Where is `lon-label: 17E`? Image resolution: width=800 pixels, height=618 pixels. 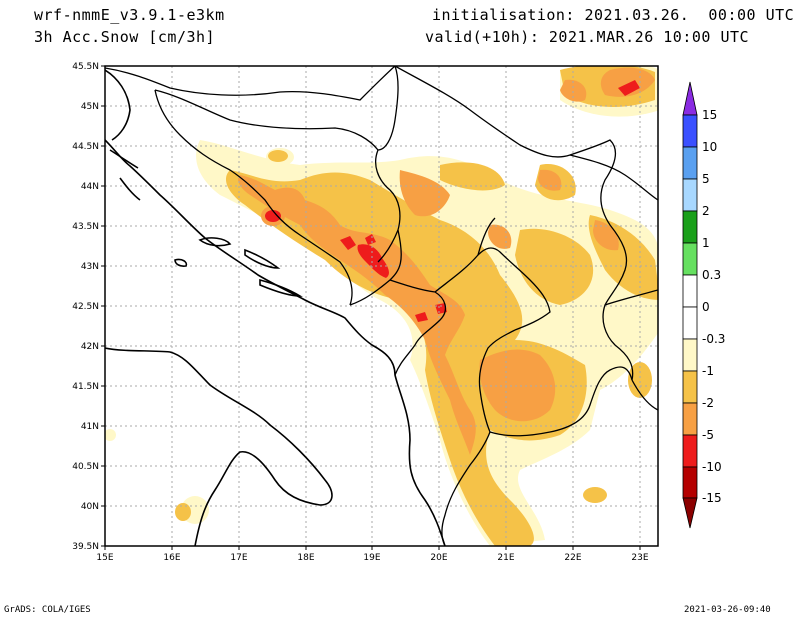 lon-label: 17E is located at coordinates (238, 558).